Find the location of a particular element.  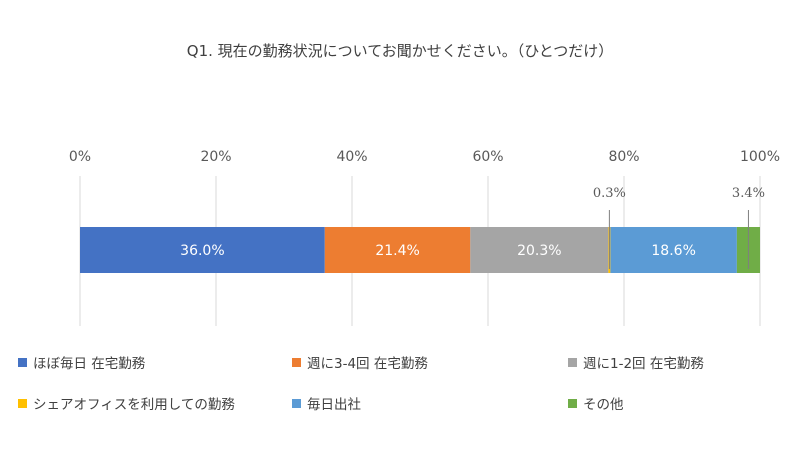

x-tick-label: 0% is located at coordinates (80, 157).